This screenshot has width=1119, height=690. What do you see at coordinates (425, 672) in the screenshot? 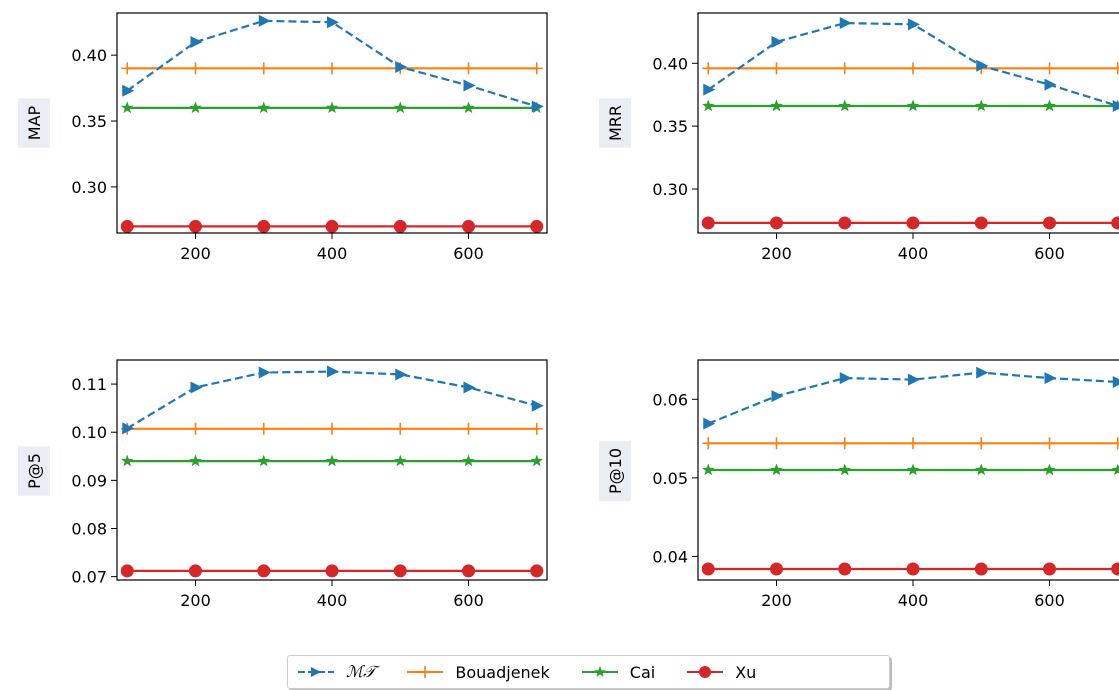
I see `legend-swatch-bouadjenek` at bounding box center [425, 672].